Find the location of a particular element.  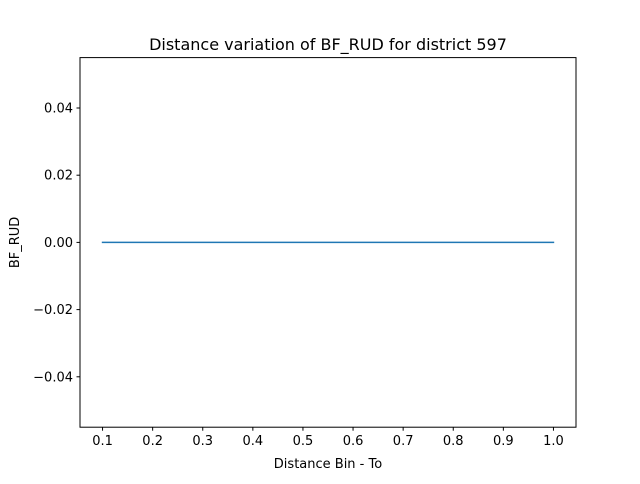

x-tick-label: 0.8 is located at coordinates (453, 441).